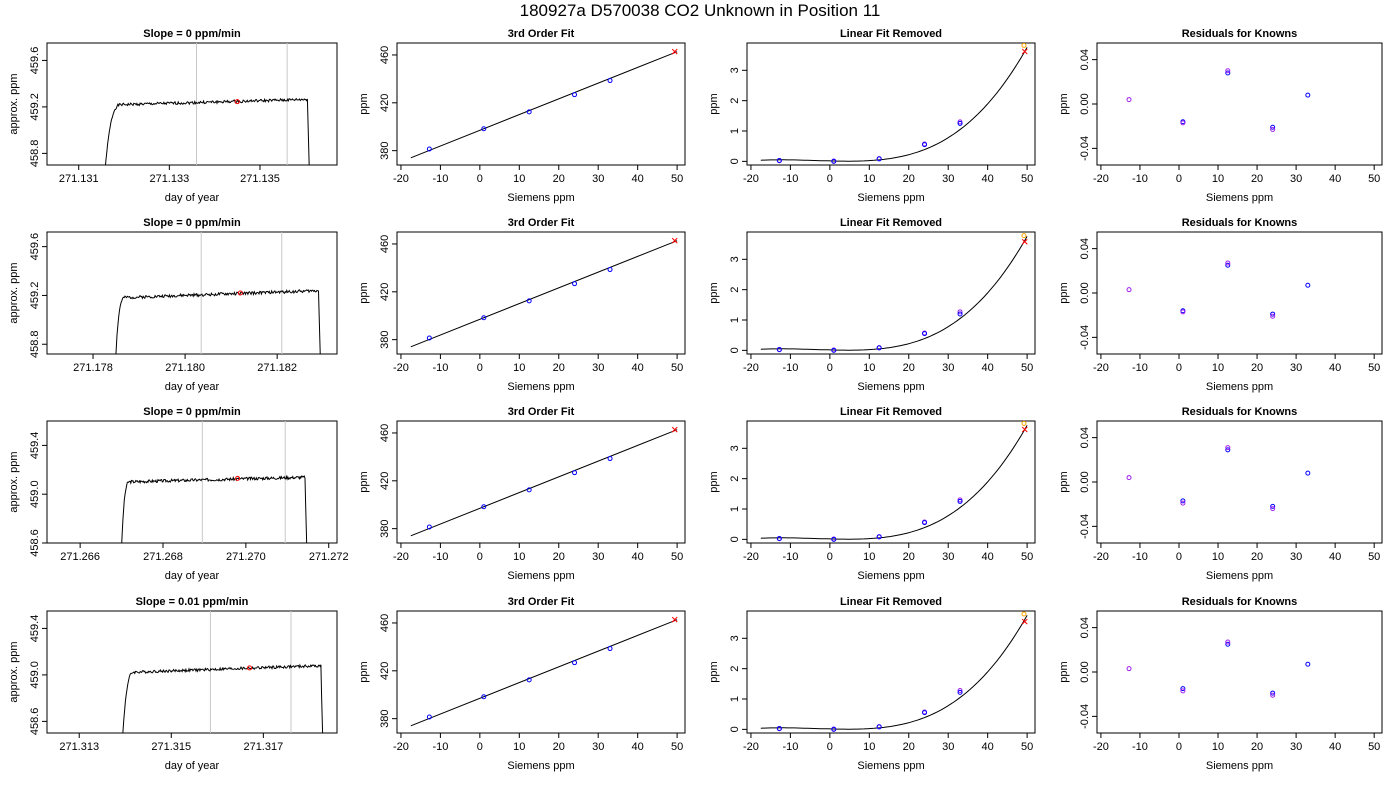  Describe the element at coordinates (735, 699) in the screenshot. I see `y-tick-label: 1` at that location.